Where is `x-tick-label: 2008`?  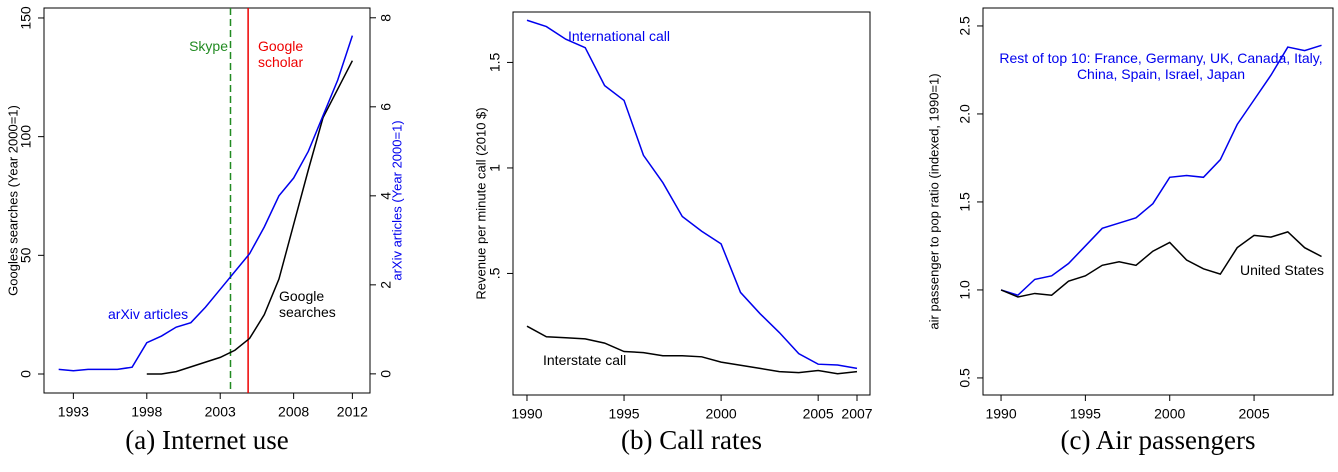
x-tick-label: 2008 is located at coordinates (293, 412).